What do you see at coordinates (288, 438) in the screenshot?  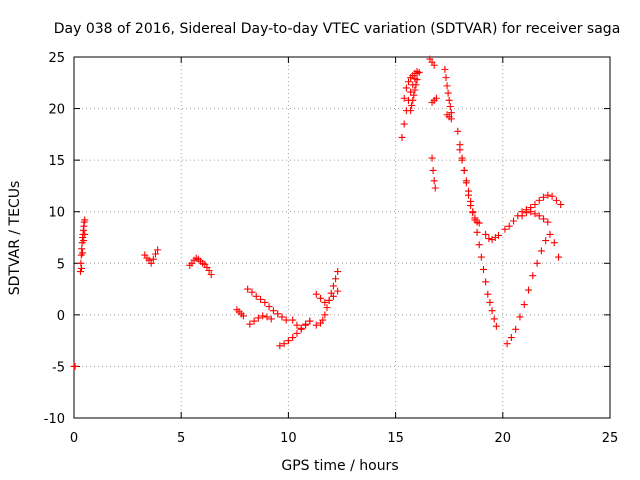 I see `x-tick-label: 10` at bounding box center [288, 438].